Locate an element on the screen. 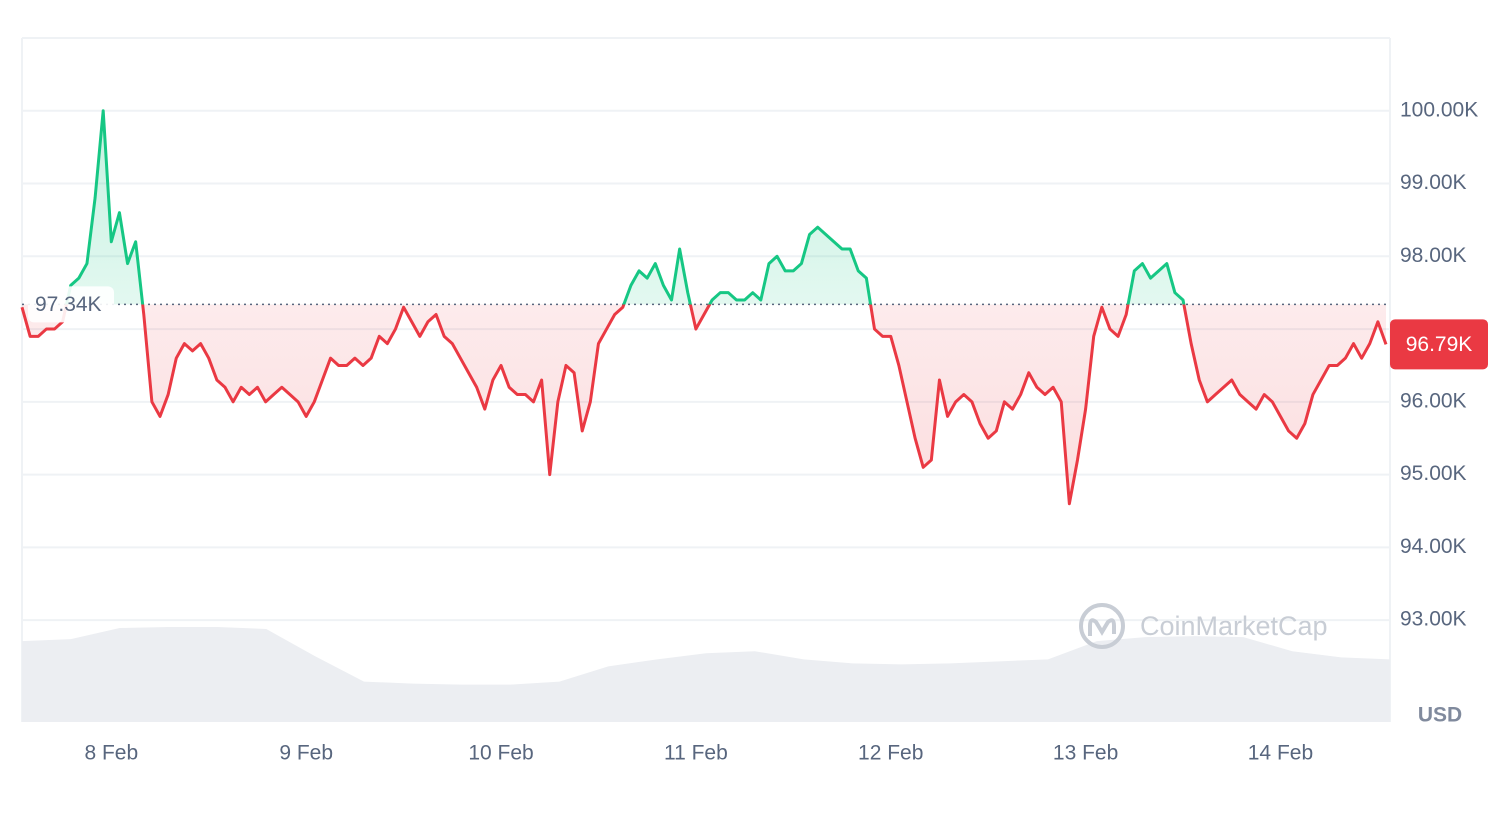  x-tick-label: 13 Feb is located at coordinates (1085, 753).